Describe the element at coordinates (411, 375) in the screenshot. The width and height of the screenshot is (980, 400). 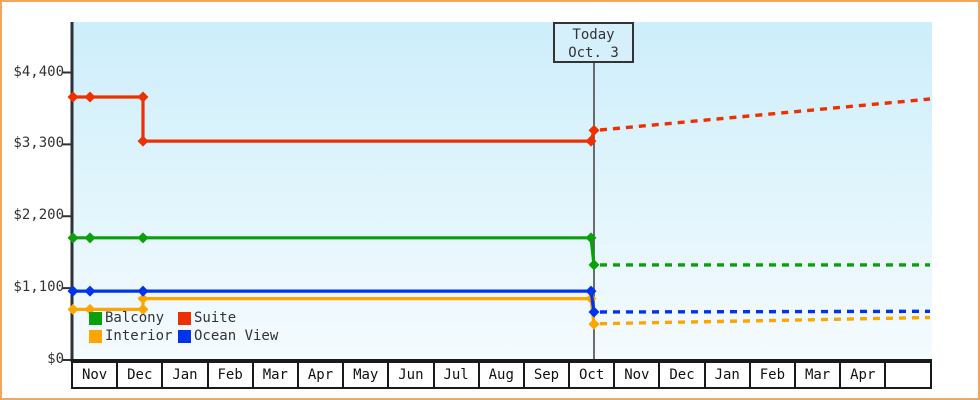
I see `month-cell: Jun` at that location.